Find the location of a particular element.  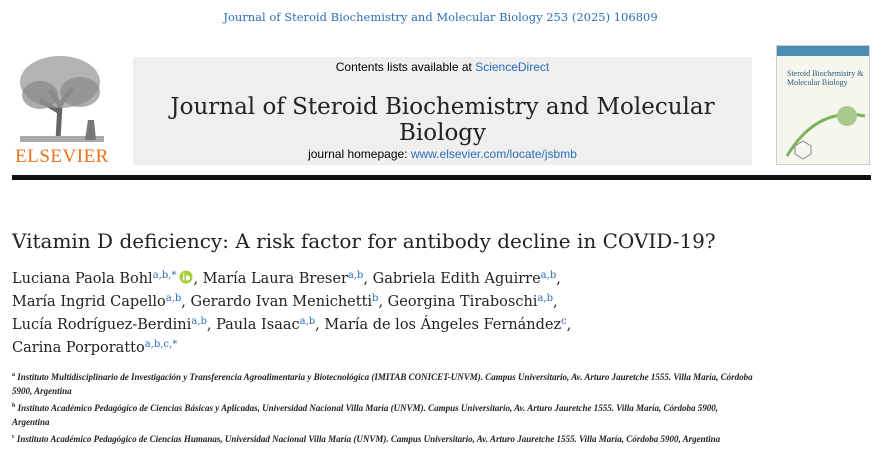

author-line: Carina Porporattoa,b,c,* is located at coordinates (442, 348).